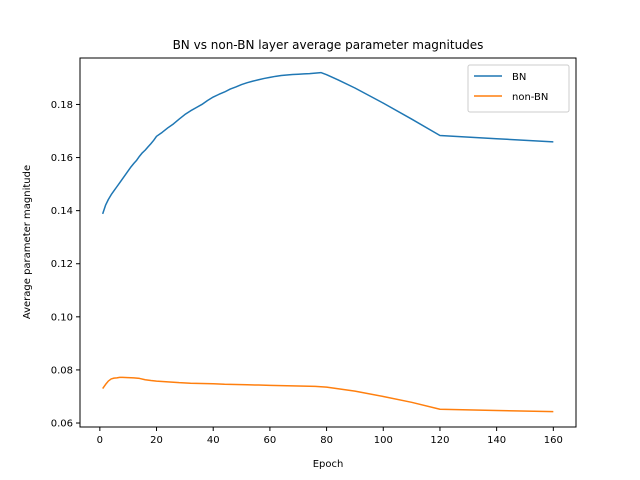  What do you see at coordinates (326, 440) in the screenshot?
I see `x-tick-label: 80` at bounding box center [326, 440].